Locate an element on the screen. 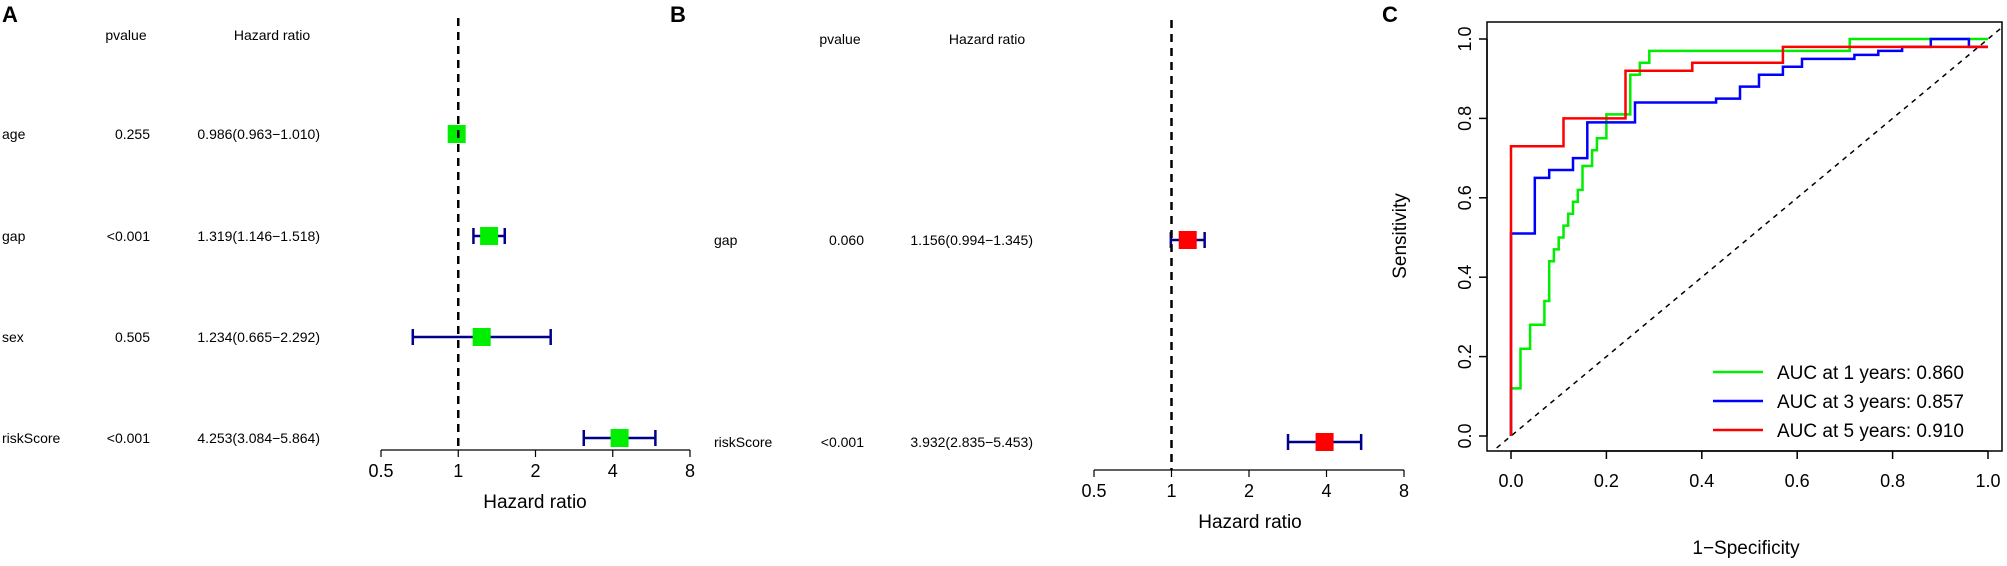 This screenshot has height=566, width=2007. x-axis-c: 0.0 0.2 0.4 0.6 0.8 1.0 is located at coordinates (1749, 470).